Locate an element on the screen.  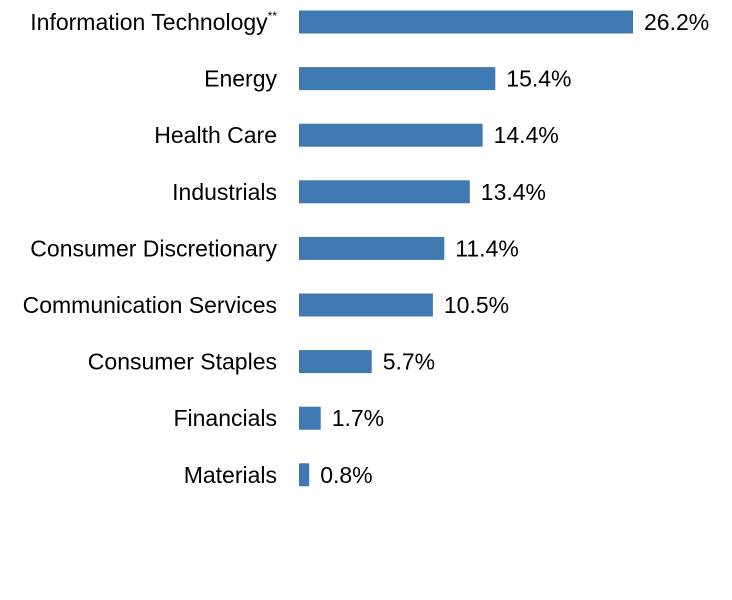
value-label-communication-services: 10.5% is located at coordinates (476, 305).